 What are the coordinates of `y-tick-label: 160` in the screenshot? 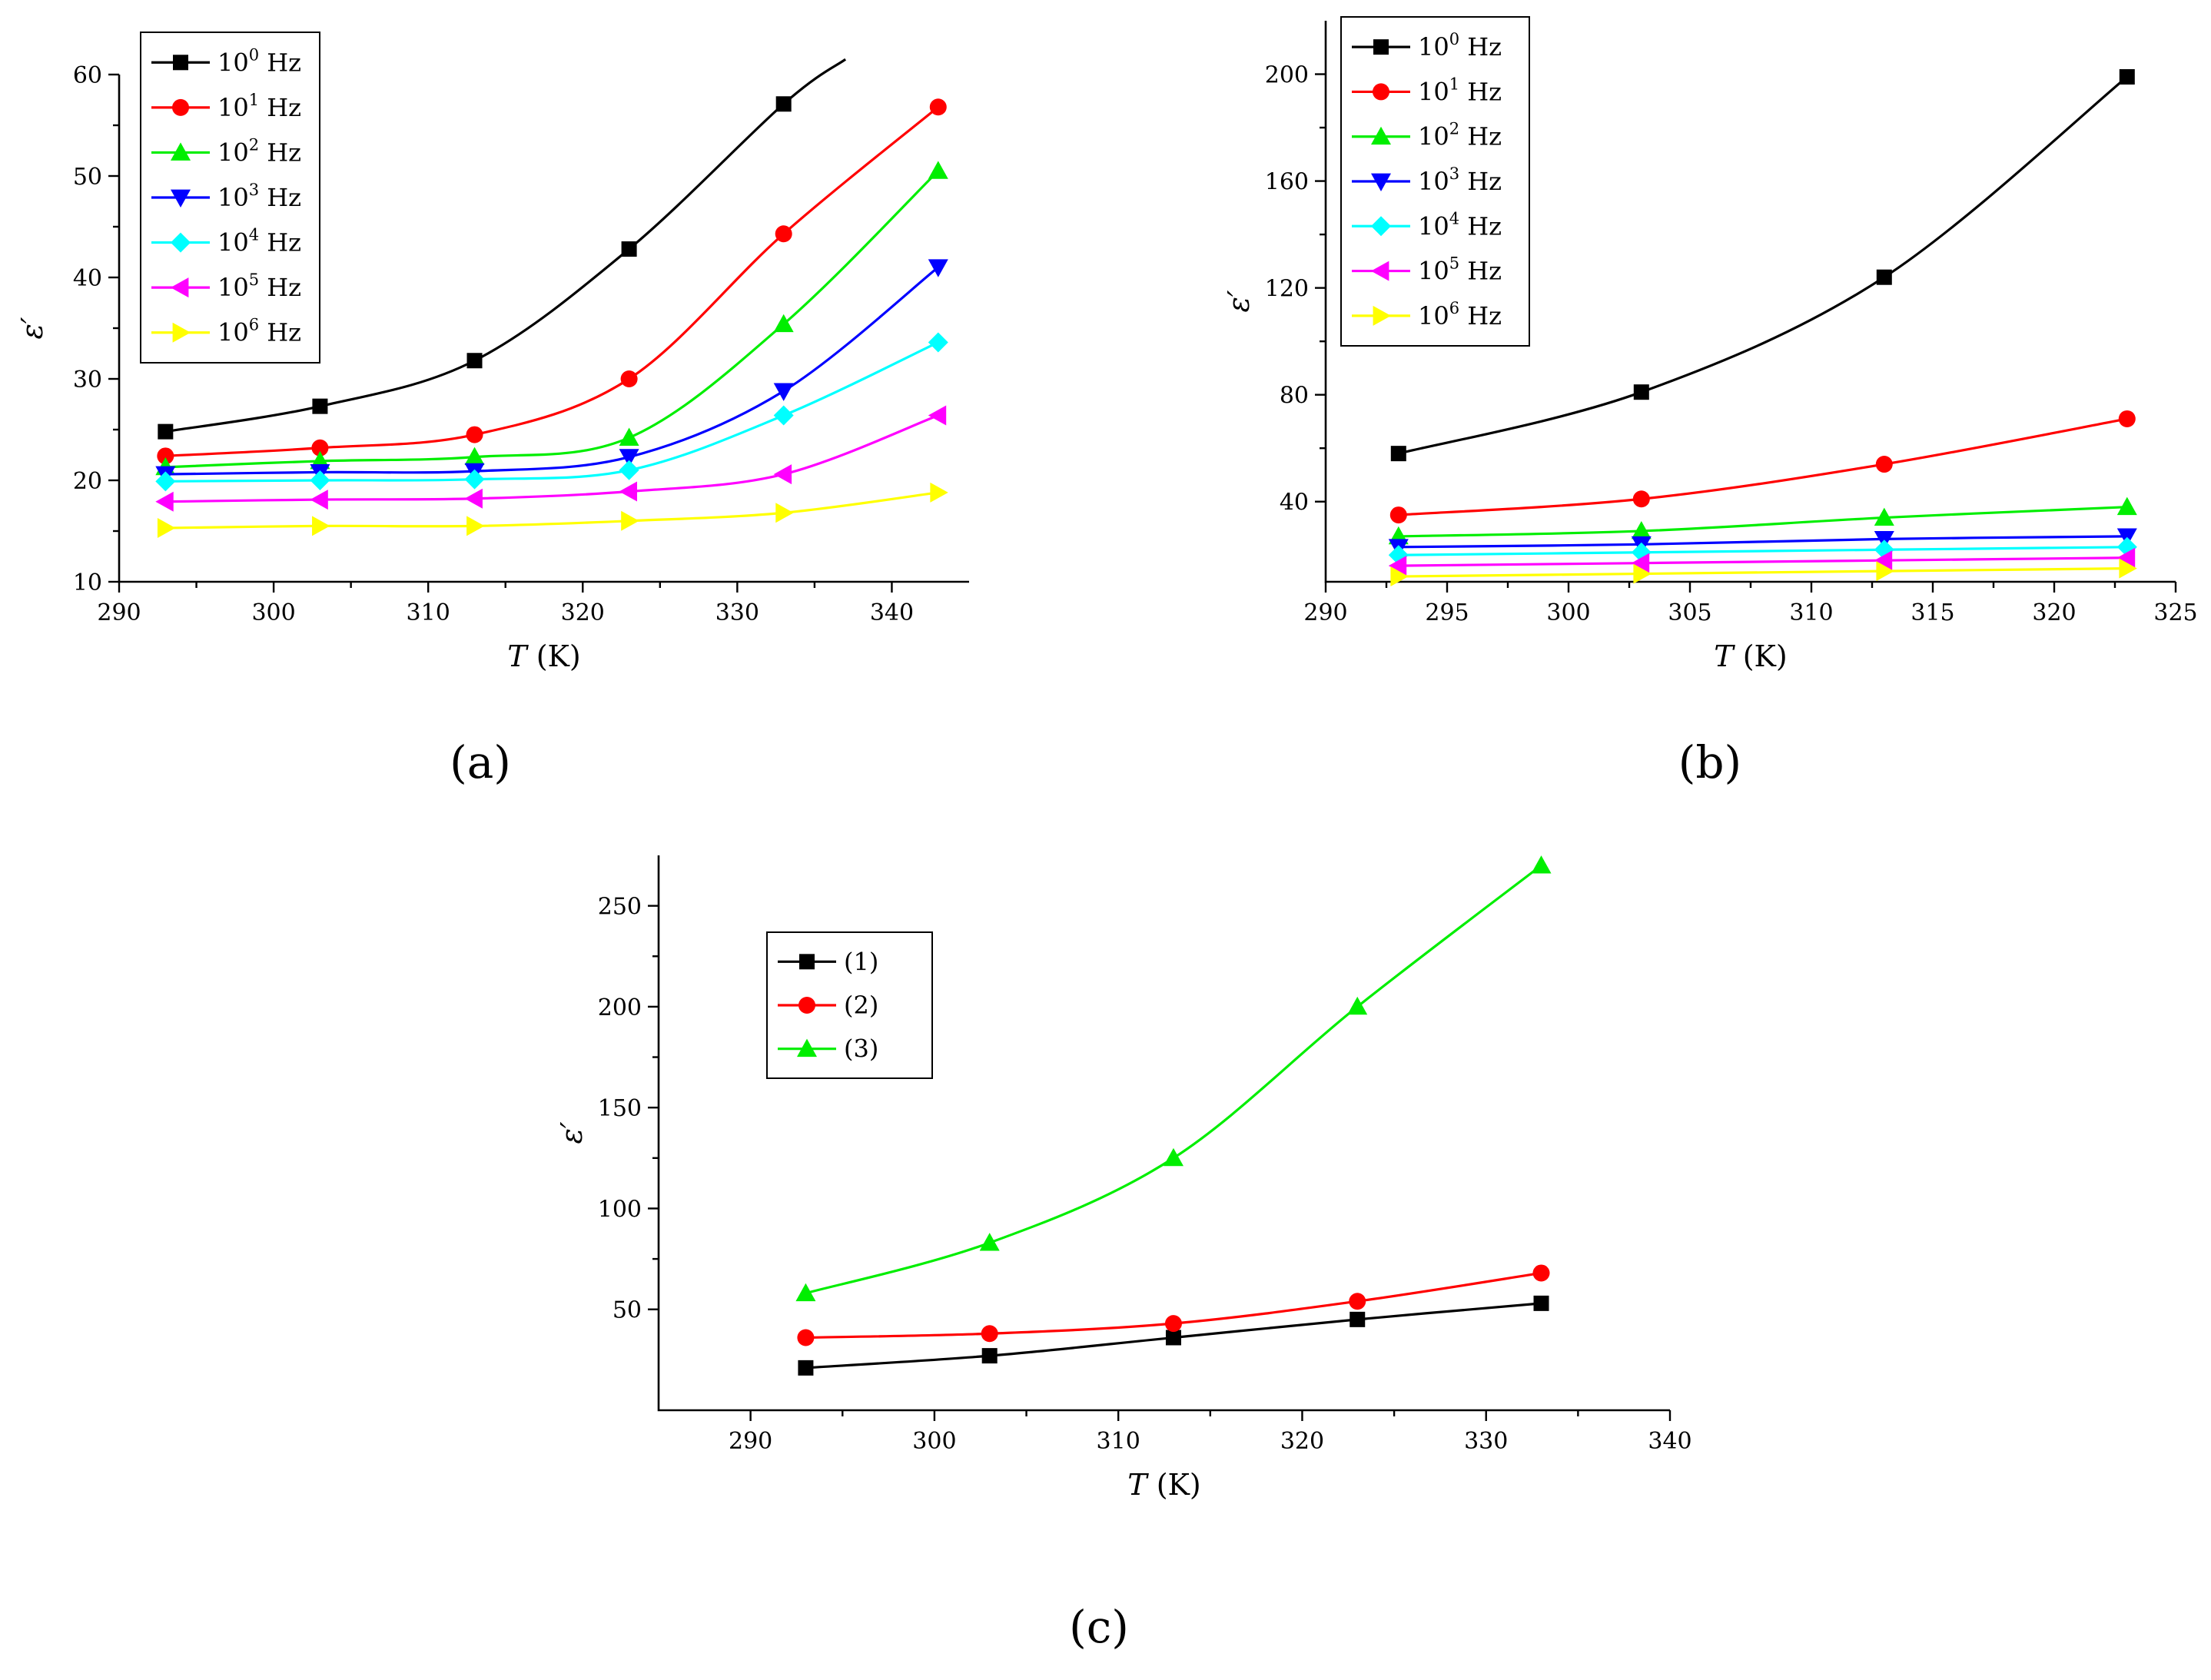 It's located at (1287, 182).